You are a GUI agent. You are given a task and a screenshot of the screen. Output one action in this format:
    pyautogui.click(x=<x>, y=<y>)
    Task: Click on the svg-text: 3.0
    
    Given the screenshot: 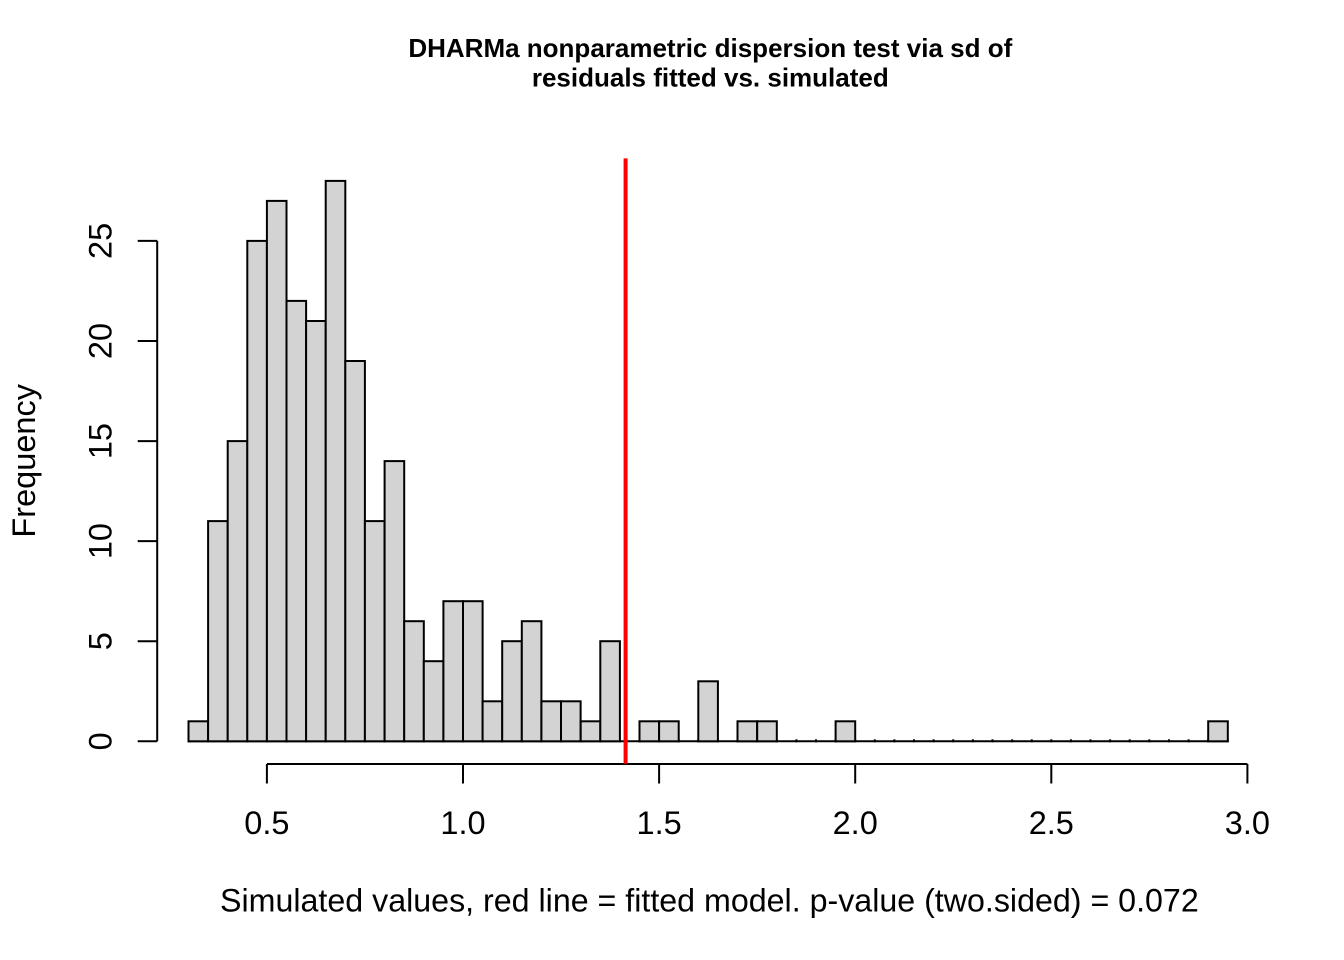 What is the action you would take?
    pyautogui.click(x=1247, y=823)
    